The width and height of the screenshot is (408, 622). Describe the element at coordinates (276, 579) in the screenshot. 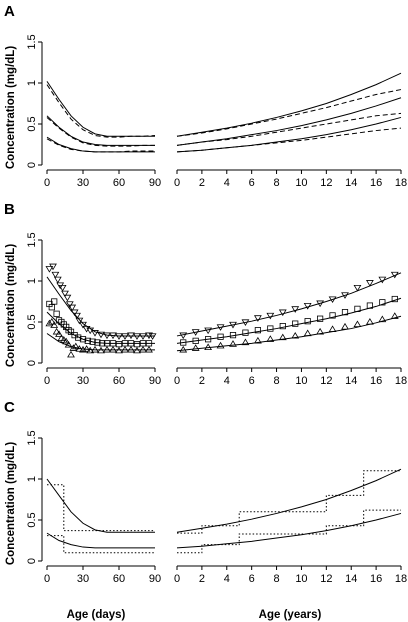

I see `x-tick-label: 8` at that location.